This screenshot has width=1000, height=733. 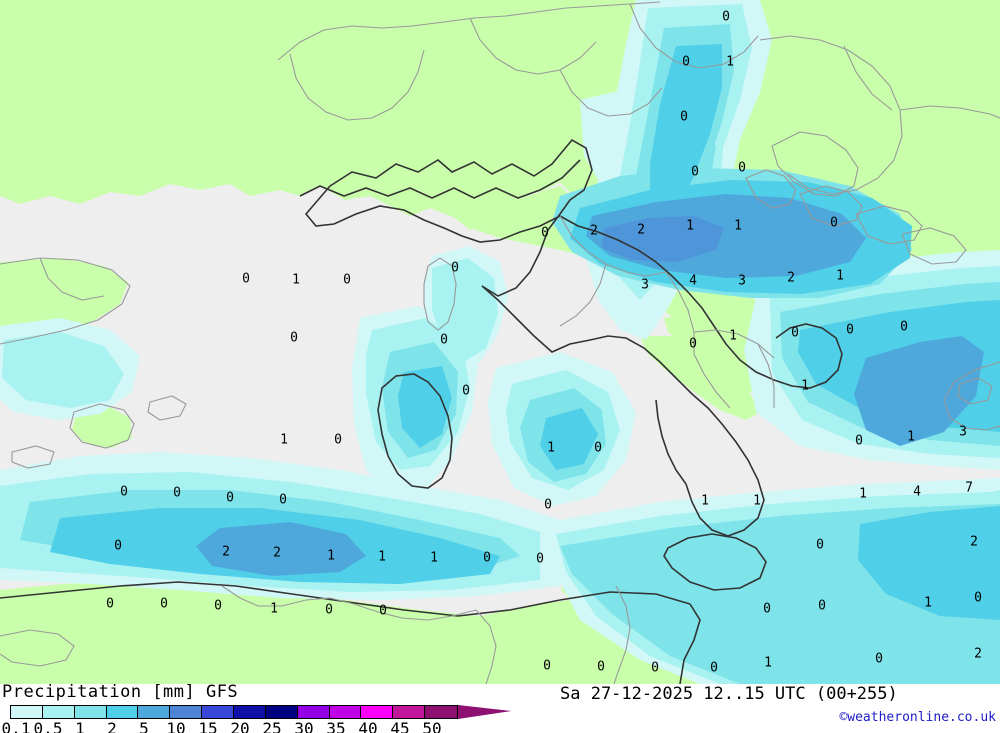 I want to click on color-scale-tick: 40, so click(x=368, y=726).